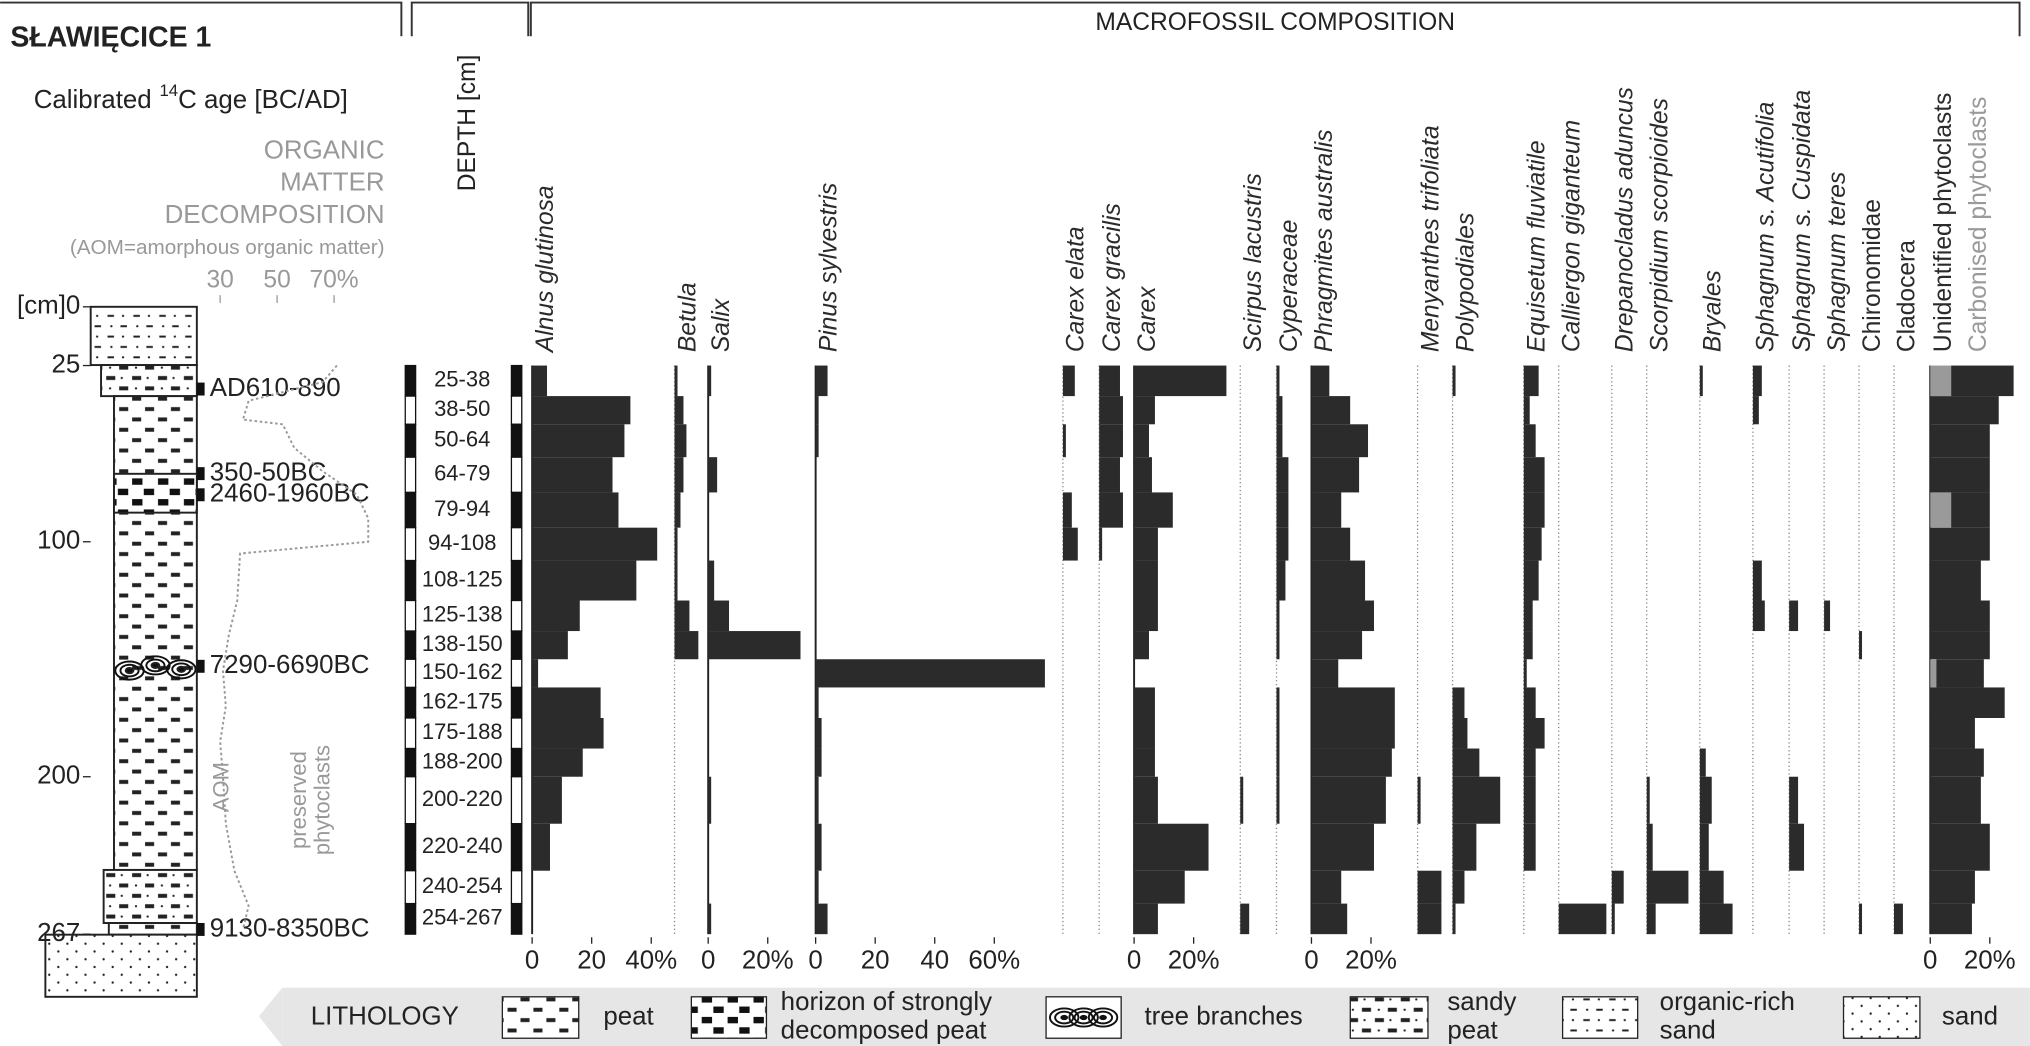  What do you see at coordinates (276, 279) in the screenshot?
I see `om-tick-label: 50` at bounding box center [276, 279].